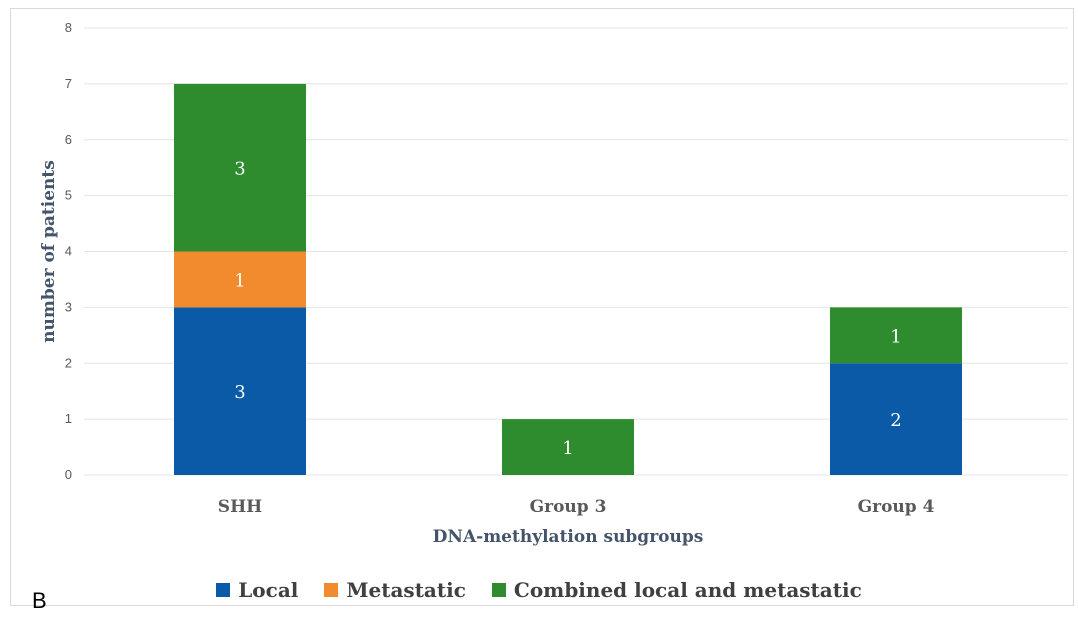 This screenshot has width=1078, height=619. I want to click on data-label-combined-2: 1, so click(895, 336).